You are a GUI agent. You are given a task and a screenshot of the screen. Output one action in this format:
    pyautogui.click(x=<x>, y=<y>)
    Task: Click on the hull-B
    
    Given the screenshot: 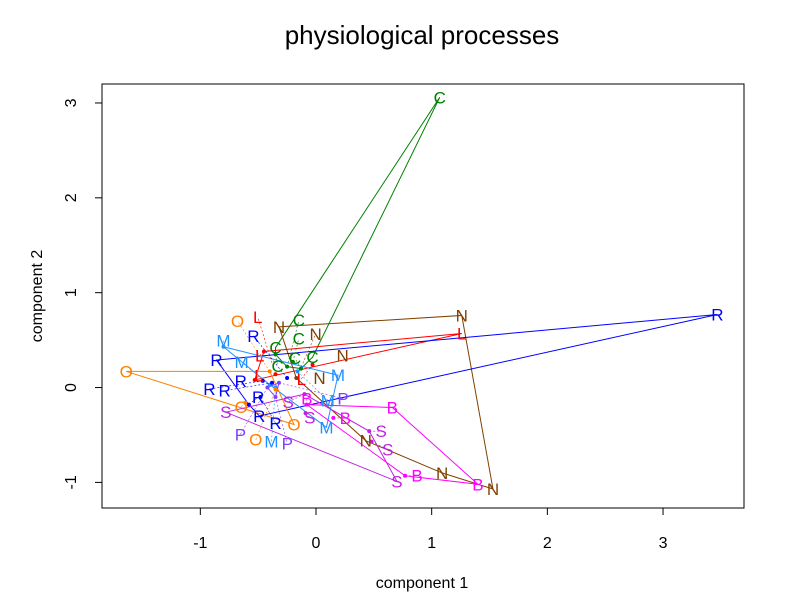 What is the action you would take?
    pyautogui.click(x=392, y=444)
    